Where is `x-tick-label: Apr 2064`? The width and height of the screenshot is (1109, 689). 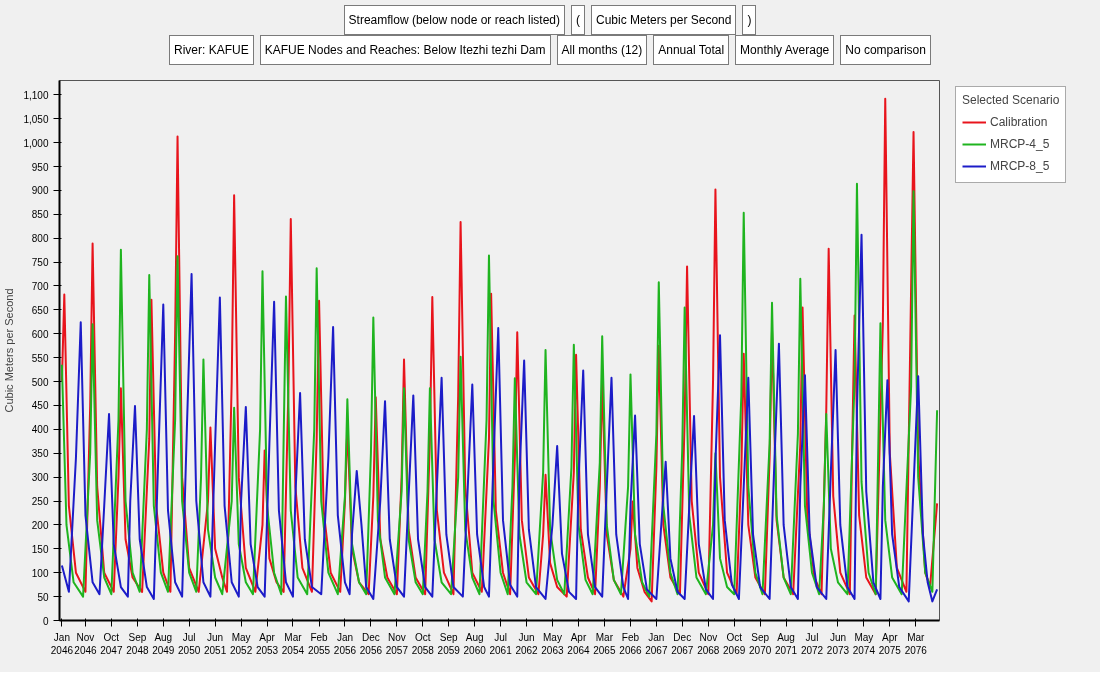 x-tick-label: Apr 2064 is located at coordinates (579, 643).